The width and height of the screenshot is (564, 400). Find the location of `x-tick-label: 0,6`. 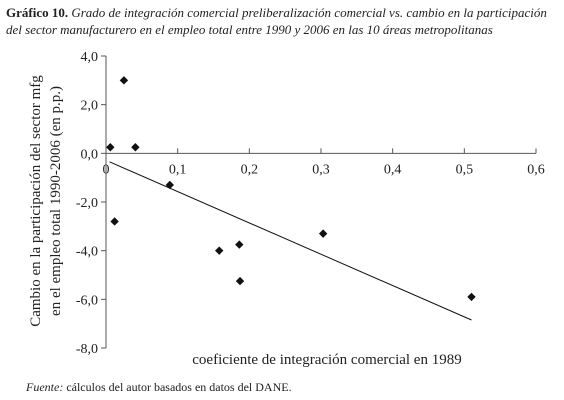

x-tick-label: 0,6 is located at coordinates (536, 169).